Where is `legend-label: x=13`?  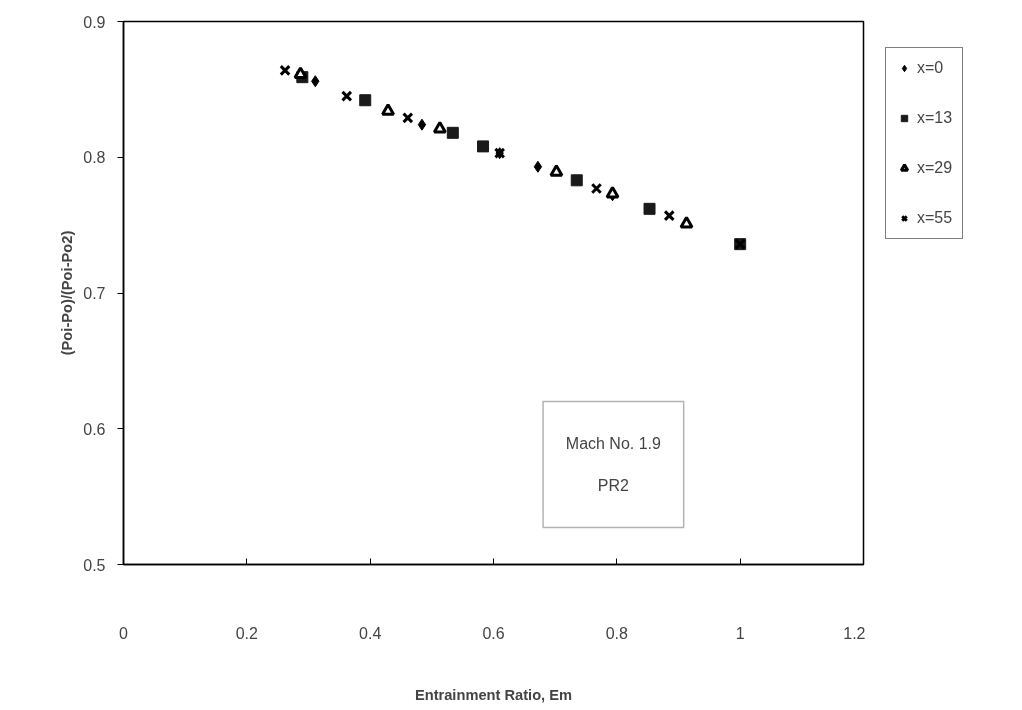 legend-label: x=13 is located at coordinates (935, 118).